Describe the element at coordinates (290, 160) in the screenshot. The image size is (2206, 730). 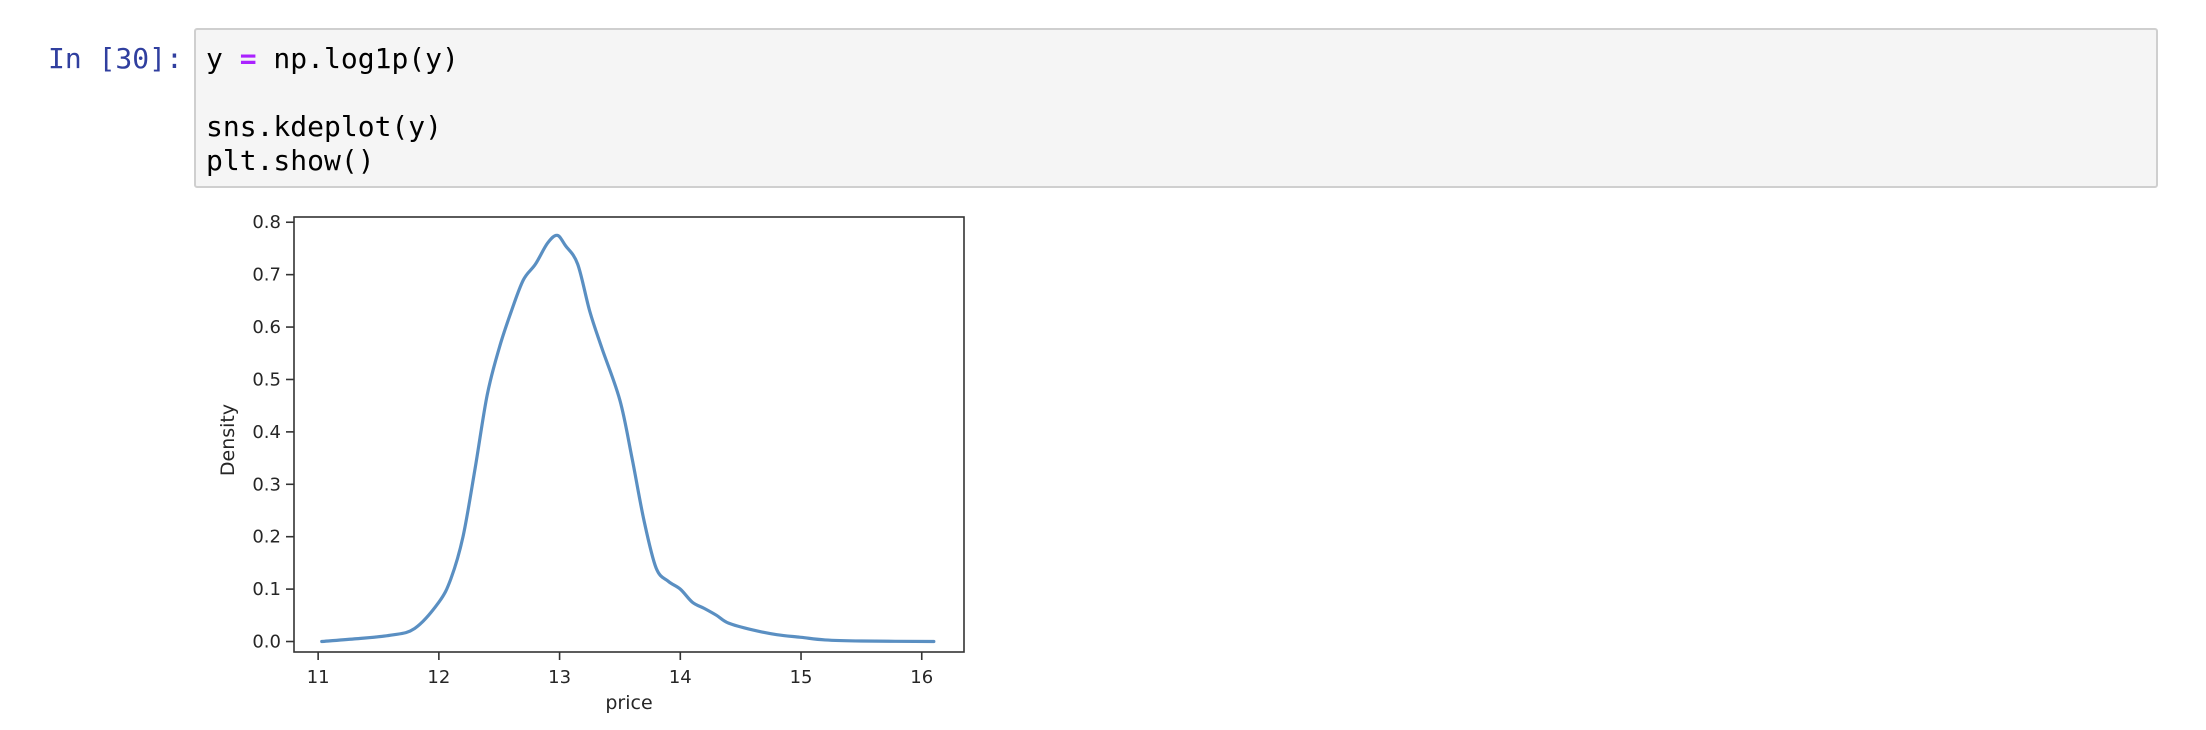
I see `code-token: plt.show()` at that location.